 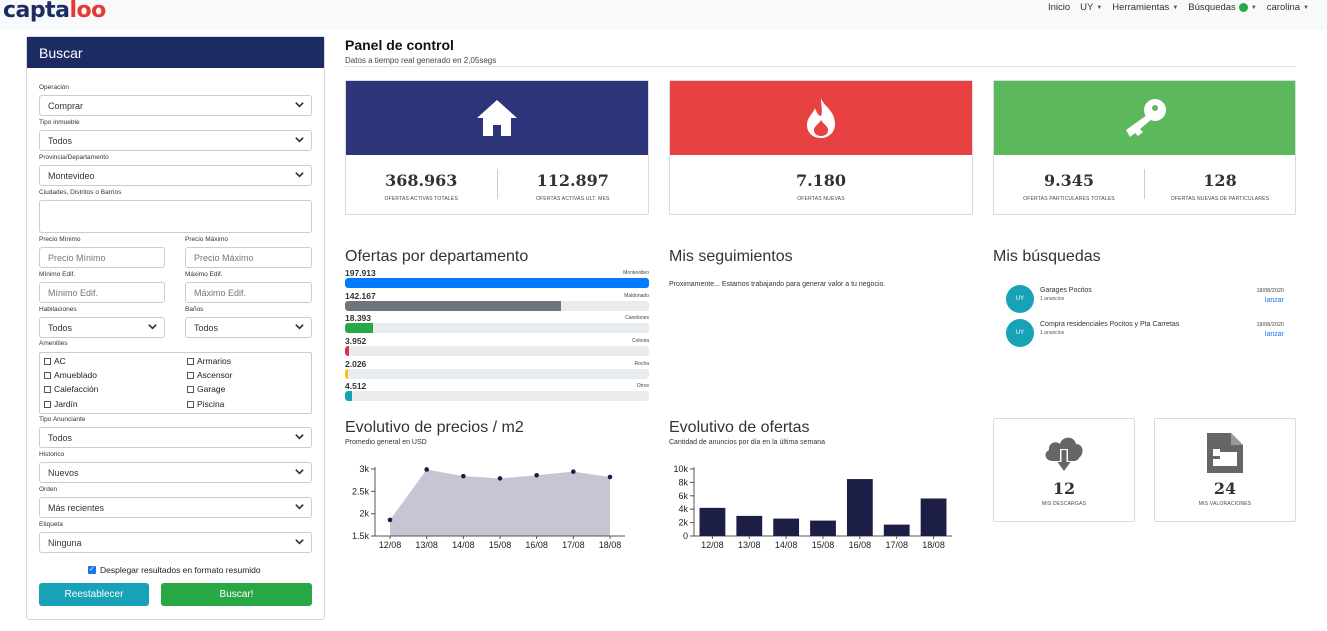 I want to click on tag-select: Ninguna, so click(x=175, y=542).